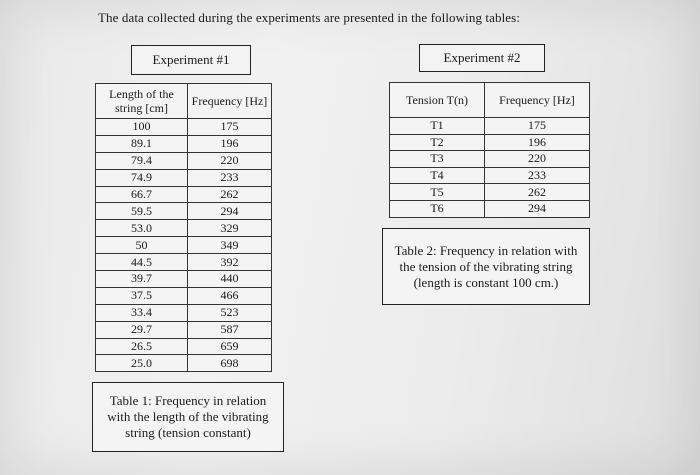 This screenshot has height=475, width=700. I want to click on table-row: 100 175, so click(183, 127).